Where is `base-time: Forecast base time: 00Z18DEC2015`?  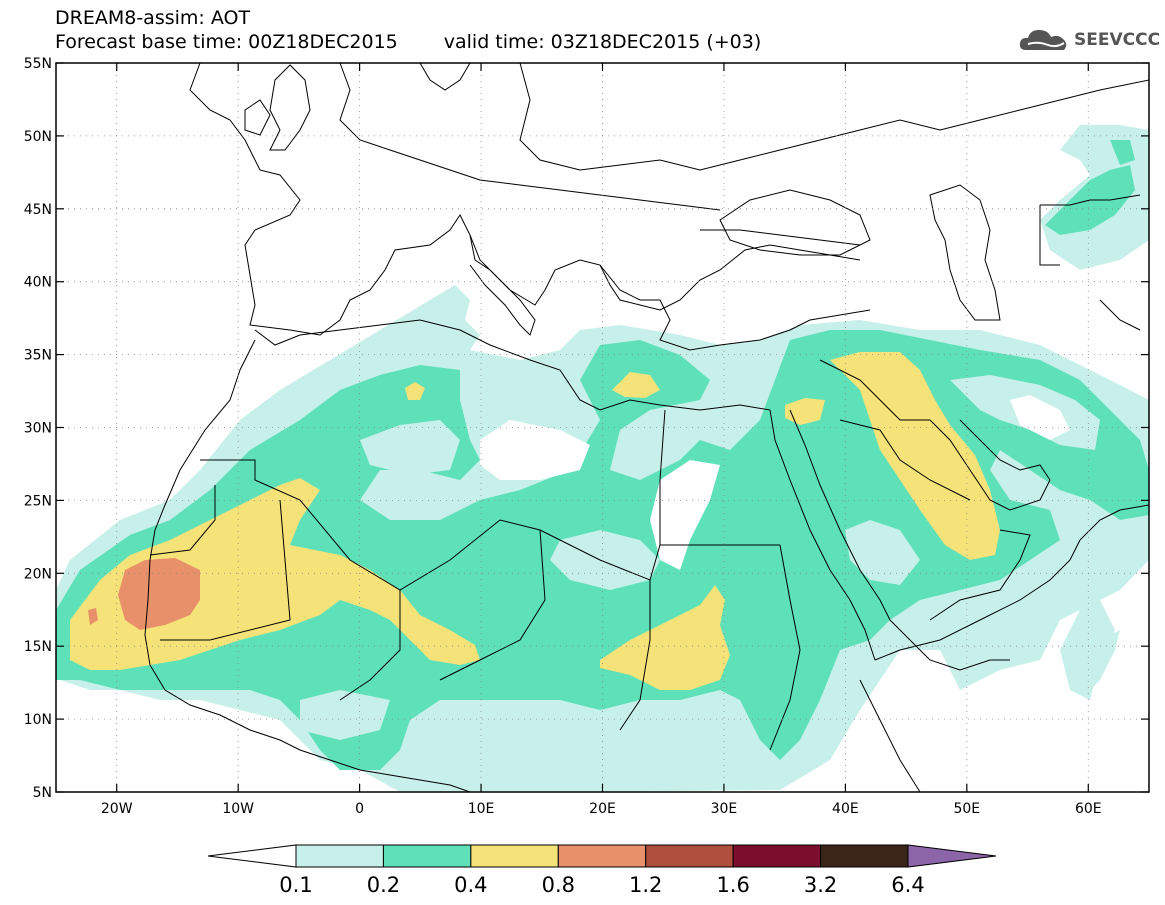 base-time: Forecast base time: 00Z18DEC2015 is located at coordinates (226, 42).